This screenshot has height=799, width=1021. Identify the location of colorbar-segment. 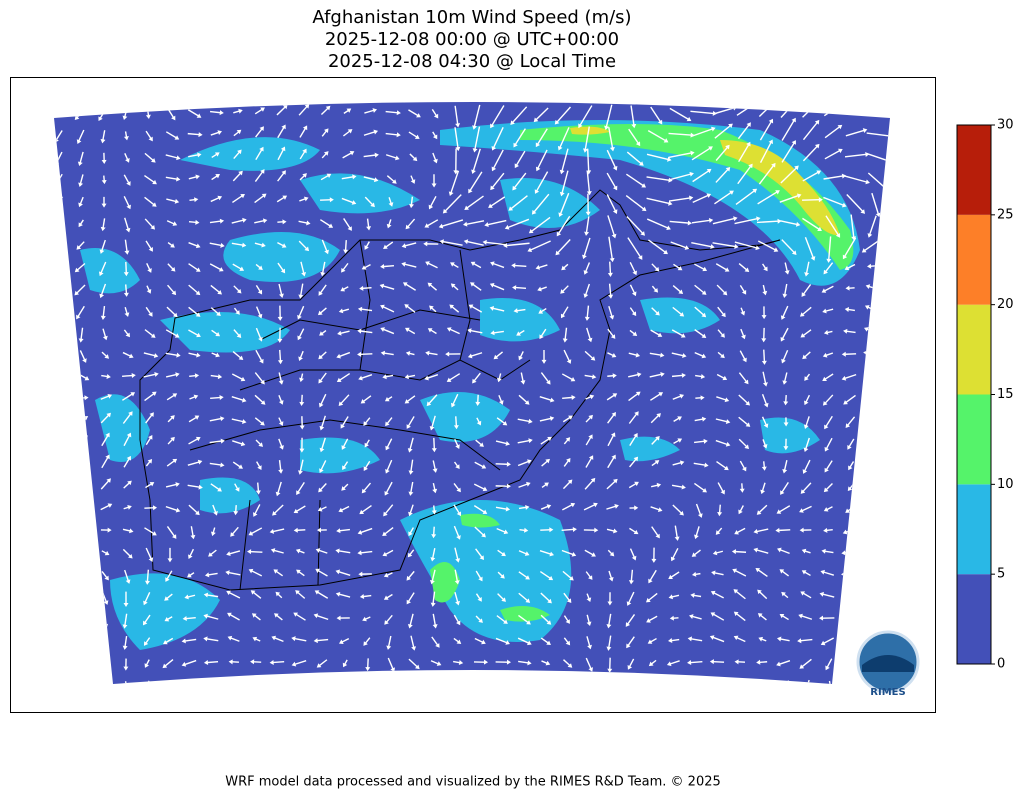
(974, 439).